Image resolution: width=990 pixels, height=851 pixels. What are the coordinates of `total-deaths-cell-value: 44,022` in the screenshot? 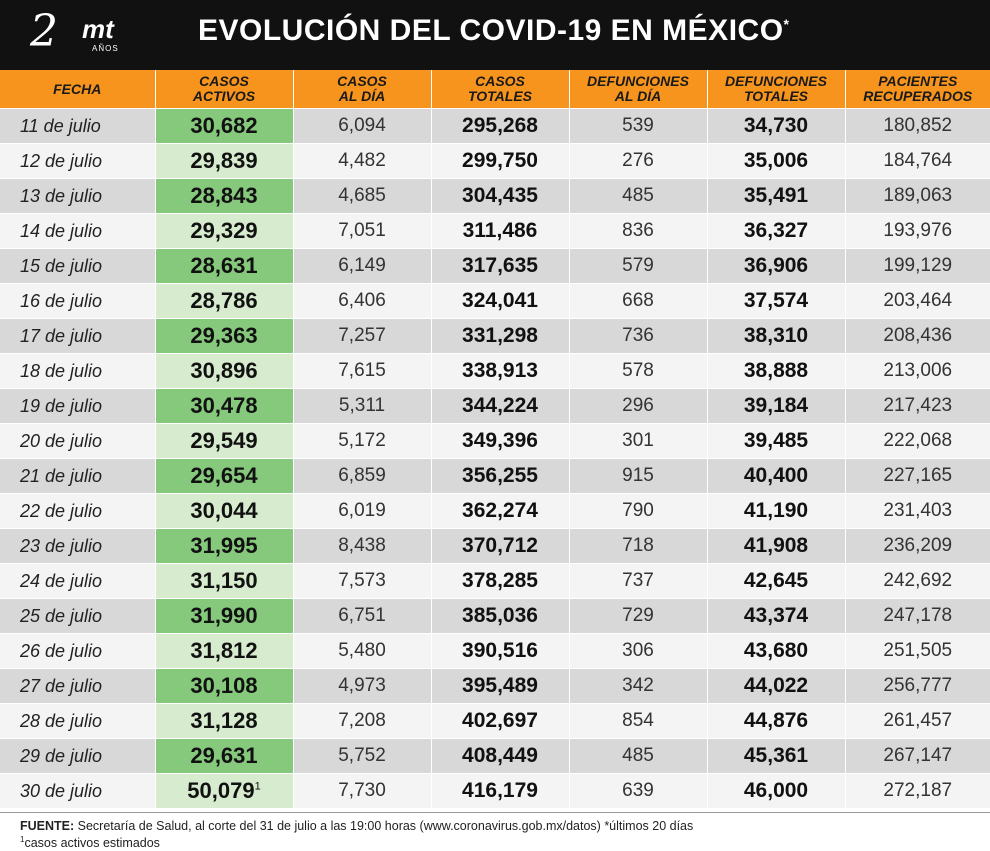 It's located at (776, 685).